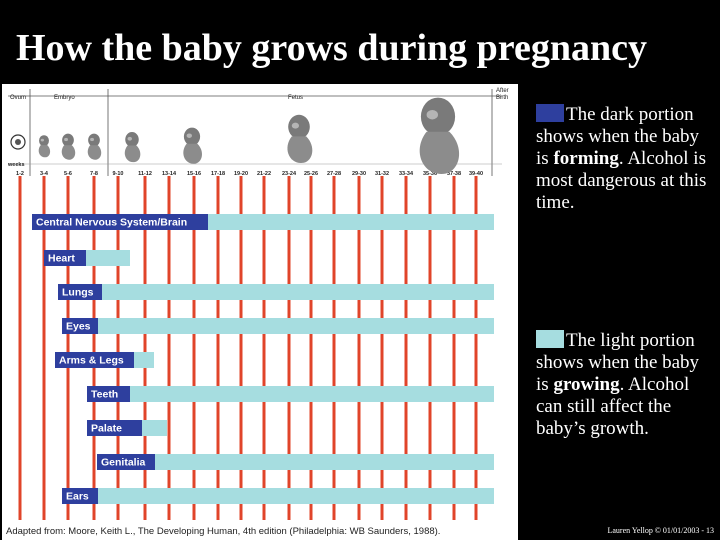 The height and width of the screenshot is (540, 720). I want to click on organ-label: Lungs, so click(78, 293).